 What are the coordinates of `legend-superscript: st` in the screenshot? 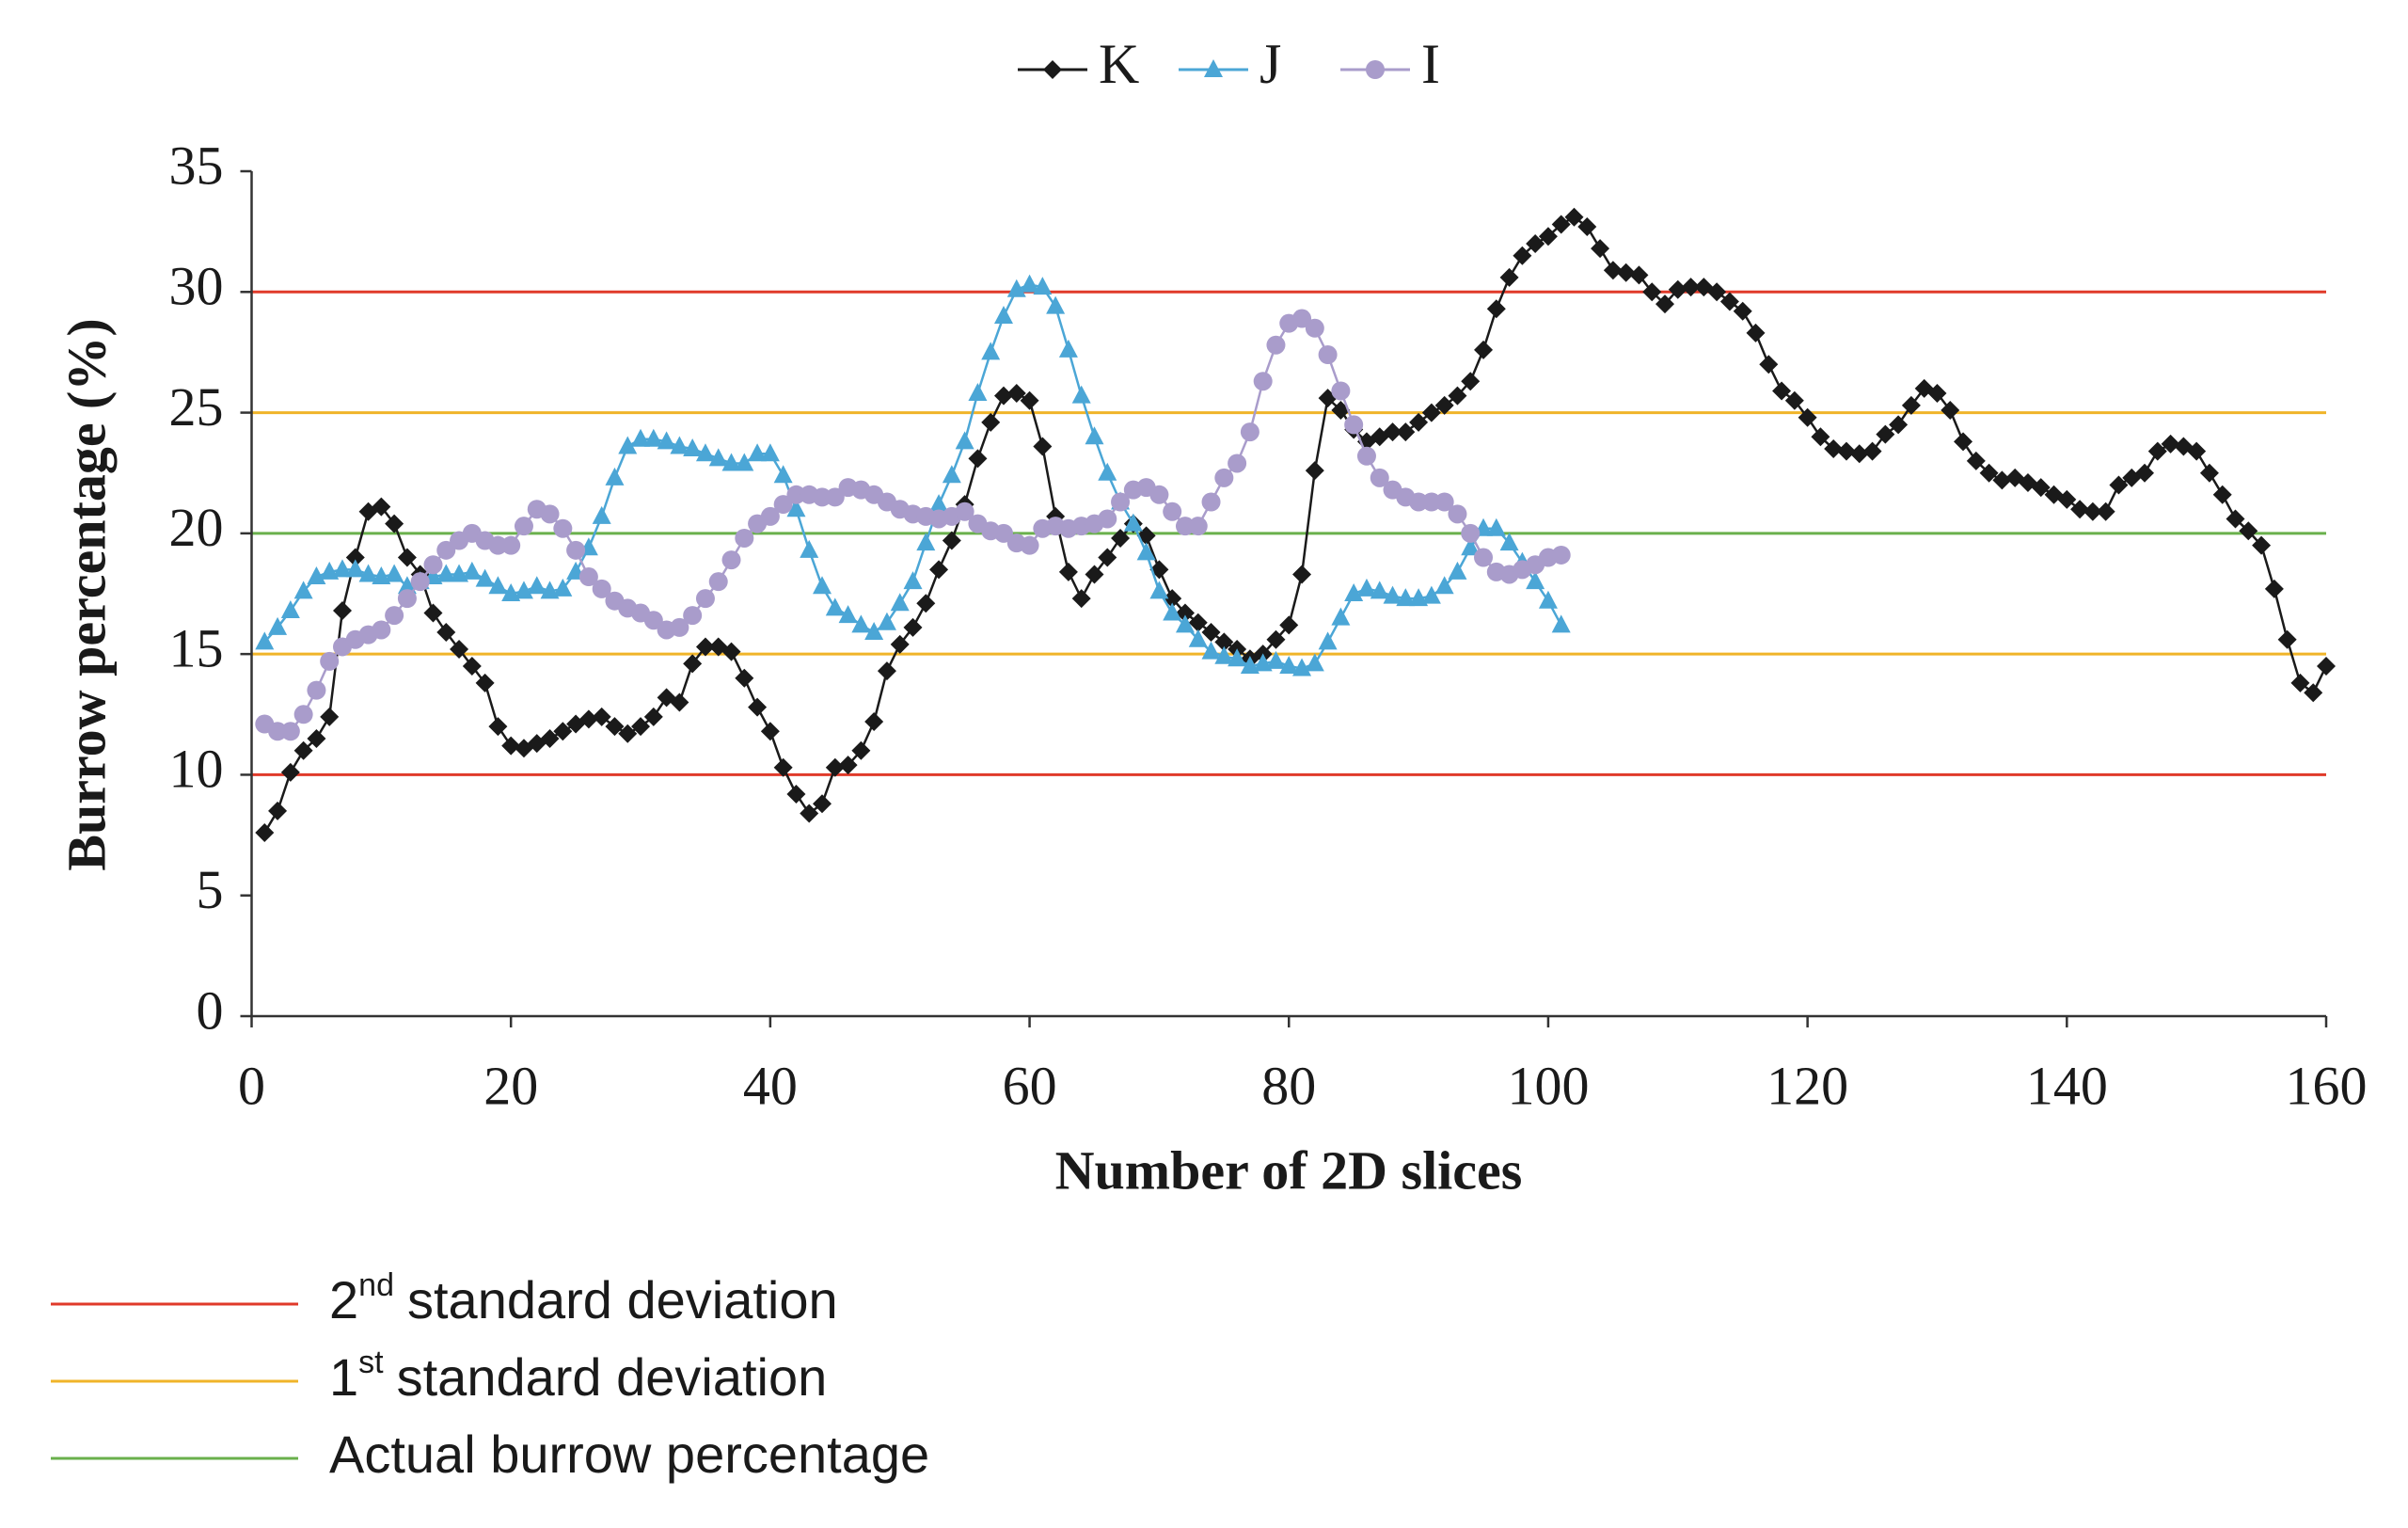 It's located at (371, 1362).